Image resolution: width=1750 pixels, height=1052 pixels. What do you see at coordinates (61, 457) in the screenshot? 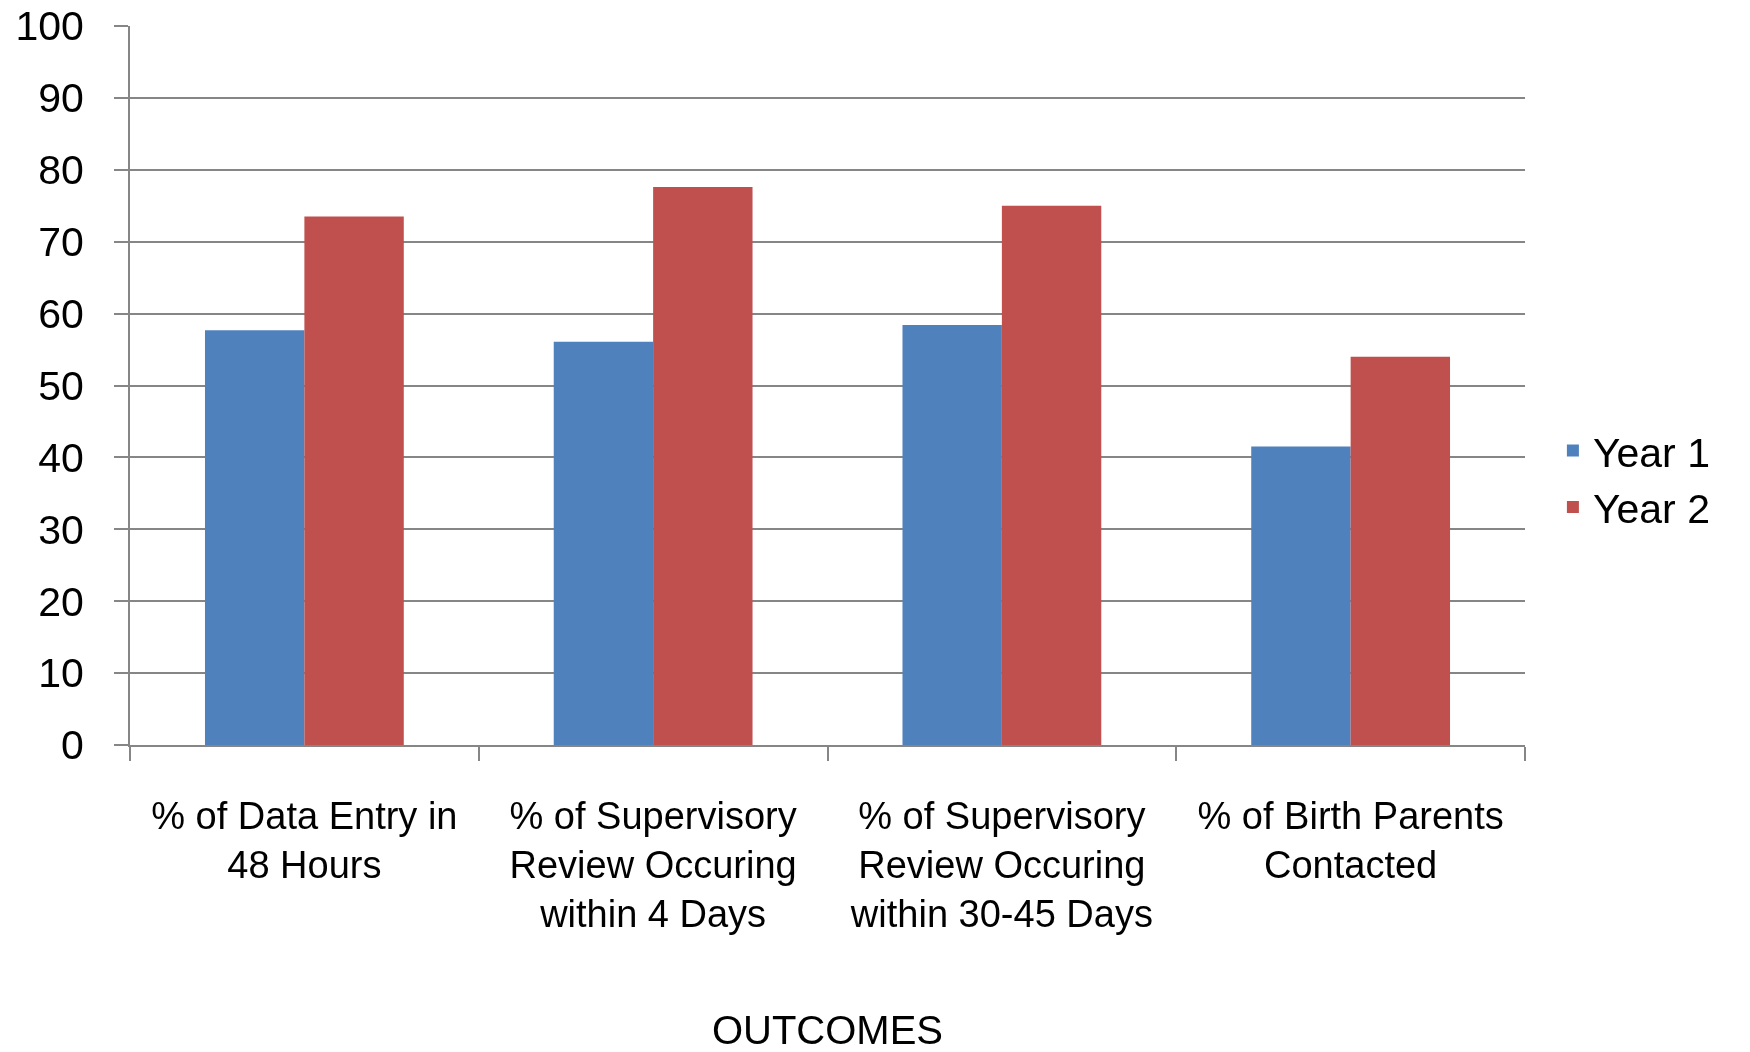
I see `y-tick-label: 40` at bounding box center [61, 457].